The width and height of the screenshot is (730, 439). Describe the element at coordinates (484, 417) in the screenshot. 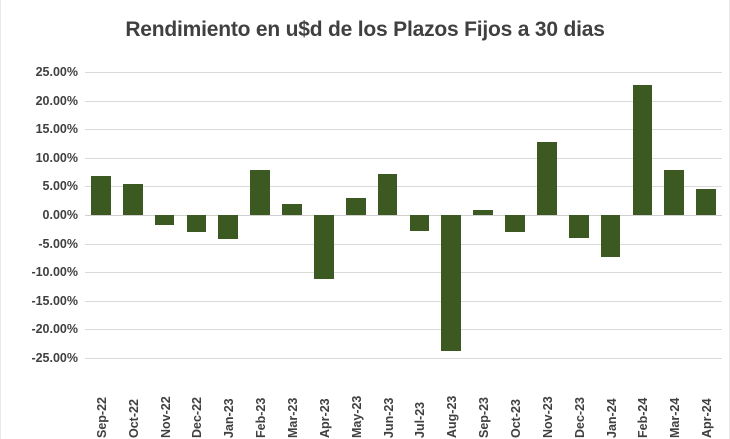

I see `x-axis-tick-label: Sep-23` at that location.